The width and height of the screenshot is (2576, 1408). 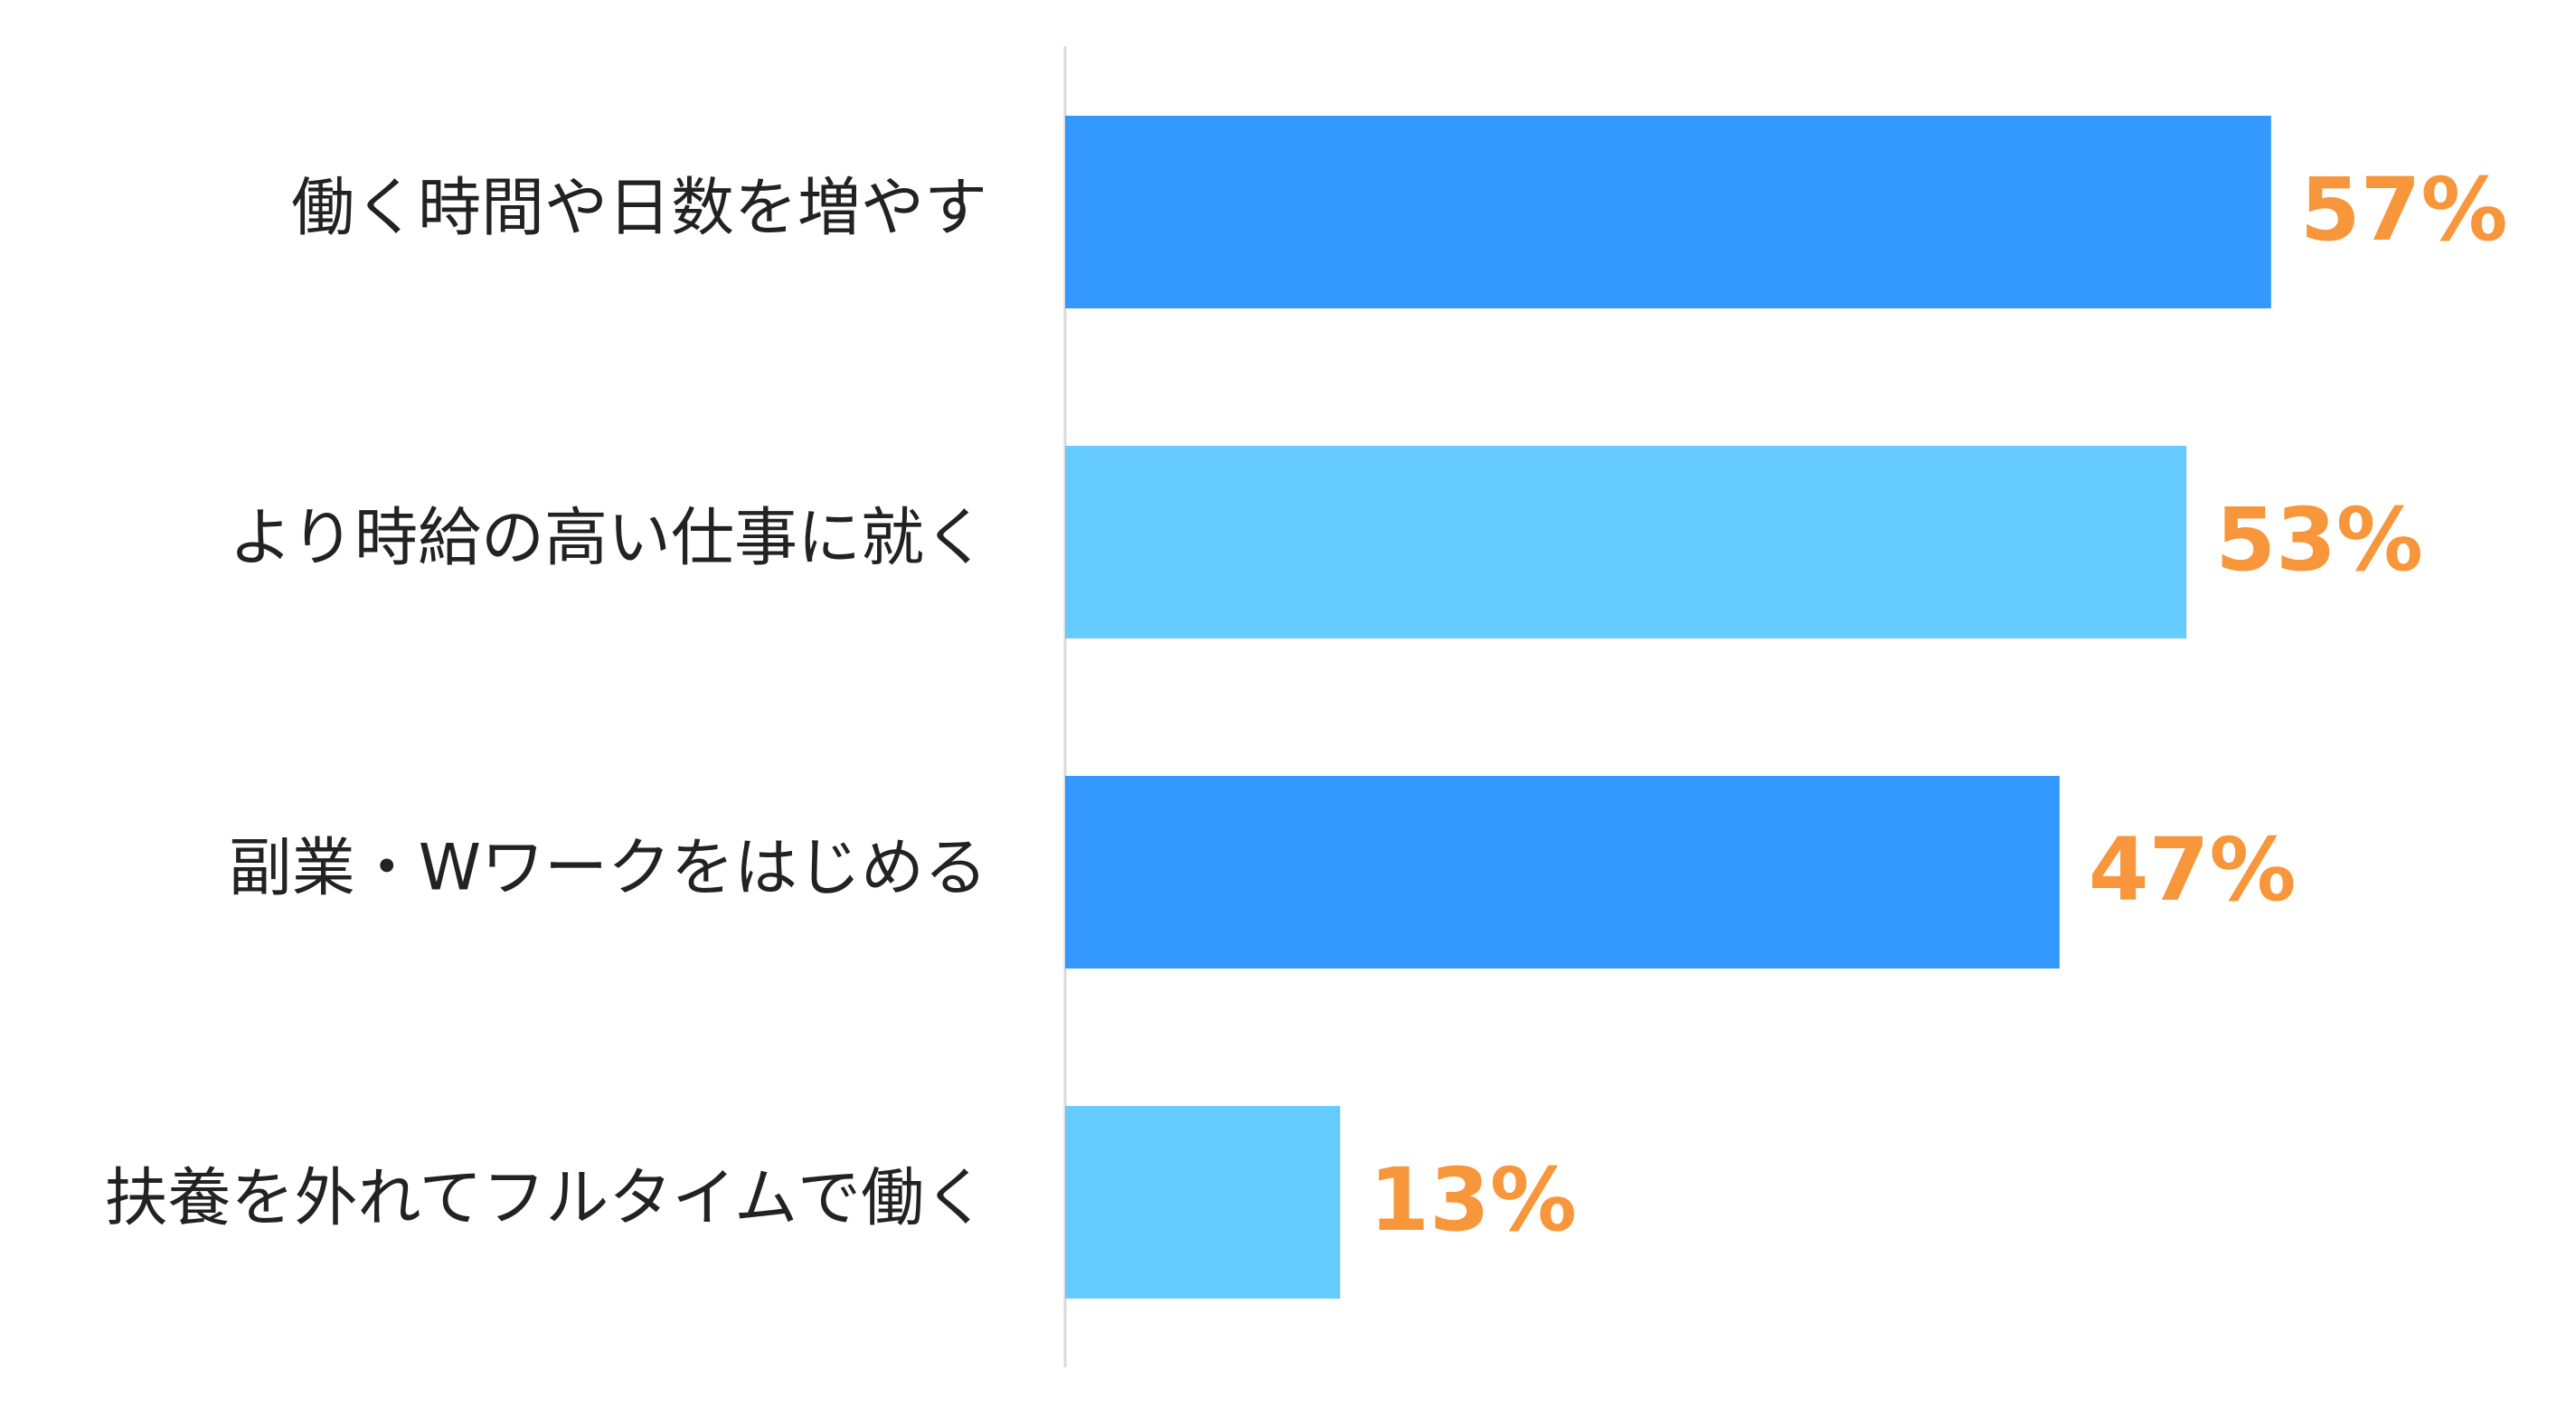 I want to click on category-label: より時給の高い仕事に就く, so click(x=608, y=538).